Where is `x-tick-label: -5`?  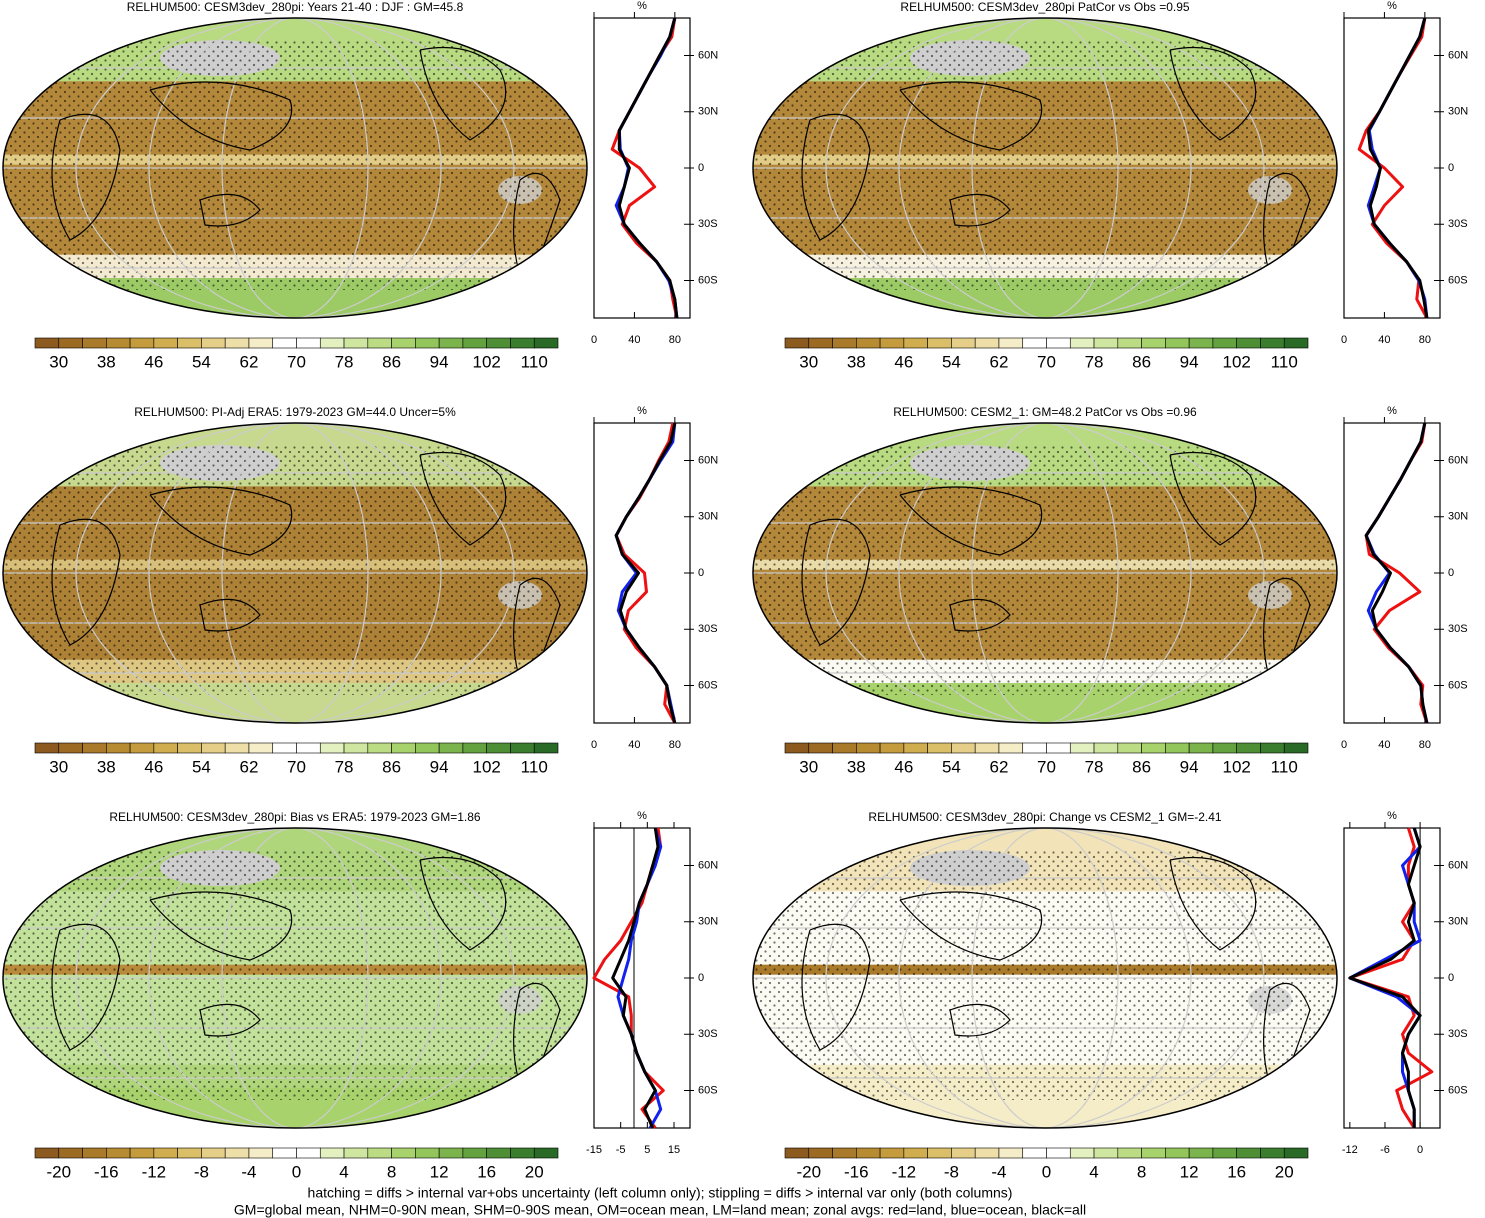
x-tick-label: -5 is located at coordinates (621, 1150).